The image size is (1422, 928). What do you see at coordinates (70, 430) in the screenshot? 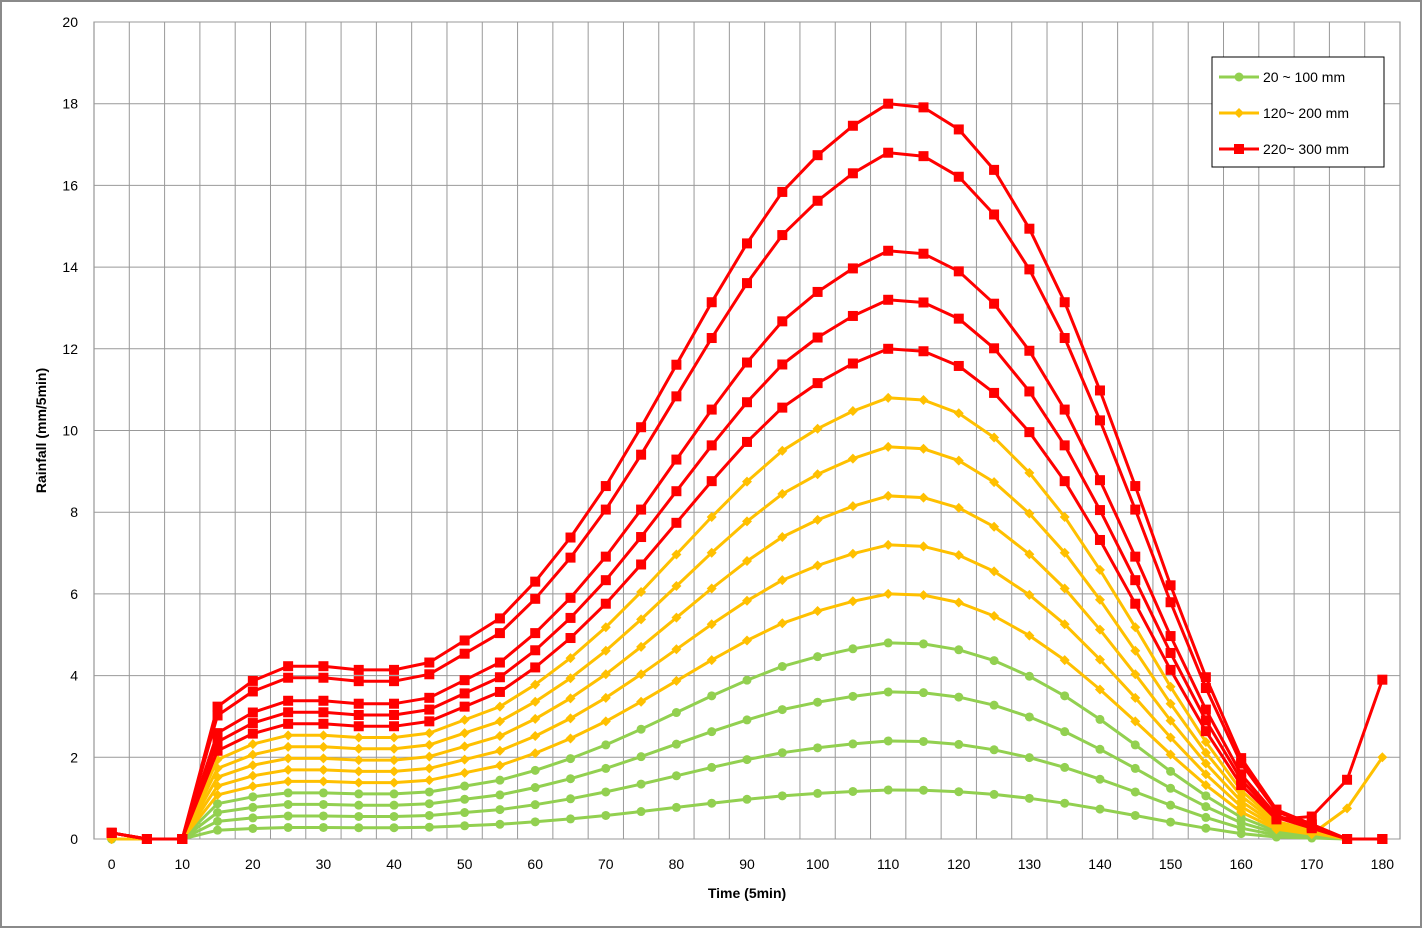
I see `y-axis-ticks: 0 2 4 6 8 10 12 14 16 18 20` at bounding box center [70, 430].